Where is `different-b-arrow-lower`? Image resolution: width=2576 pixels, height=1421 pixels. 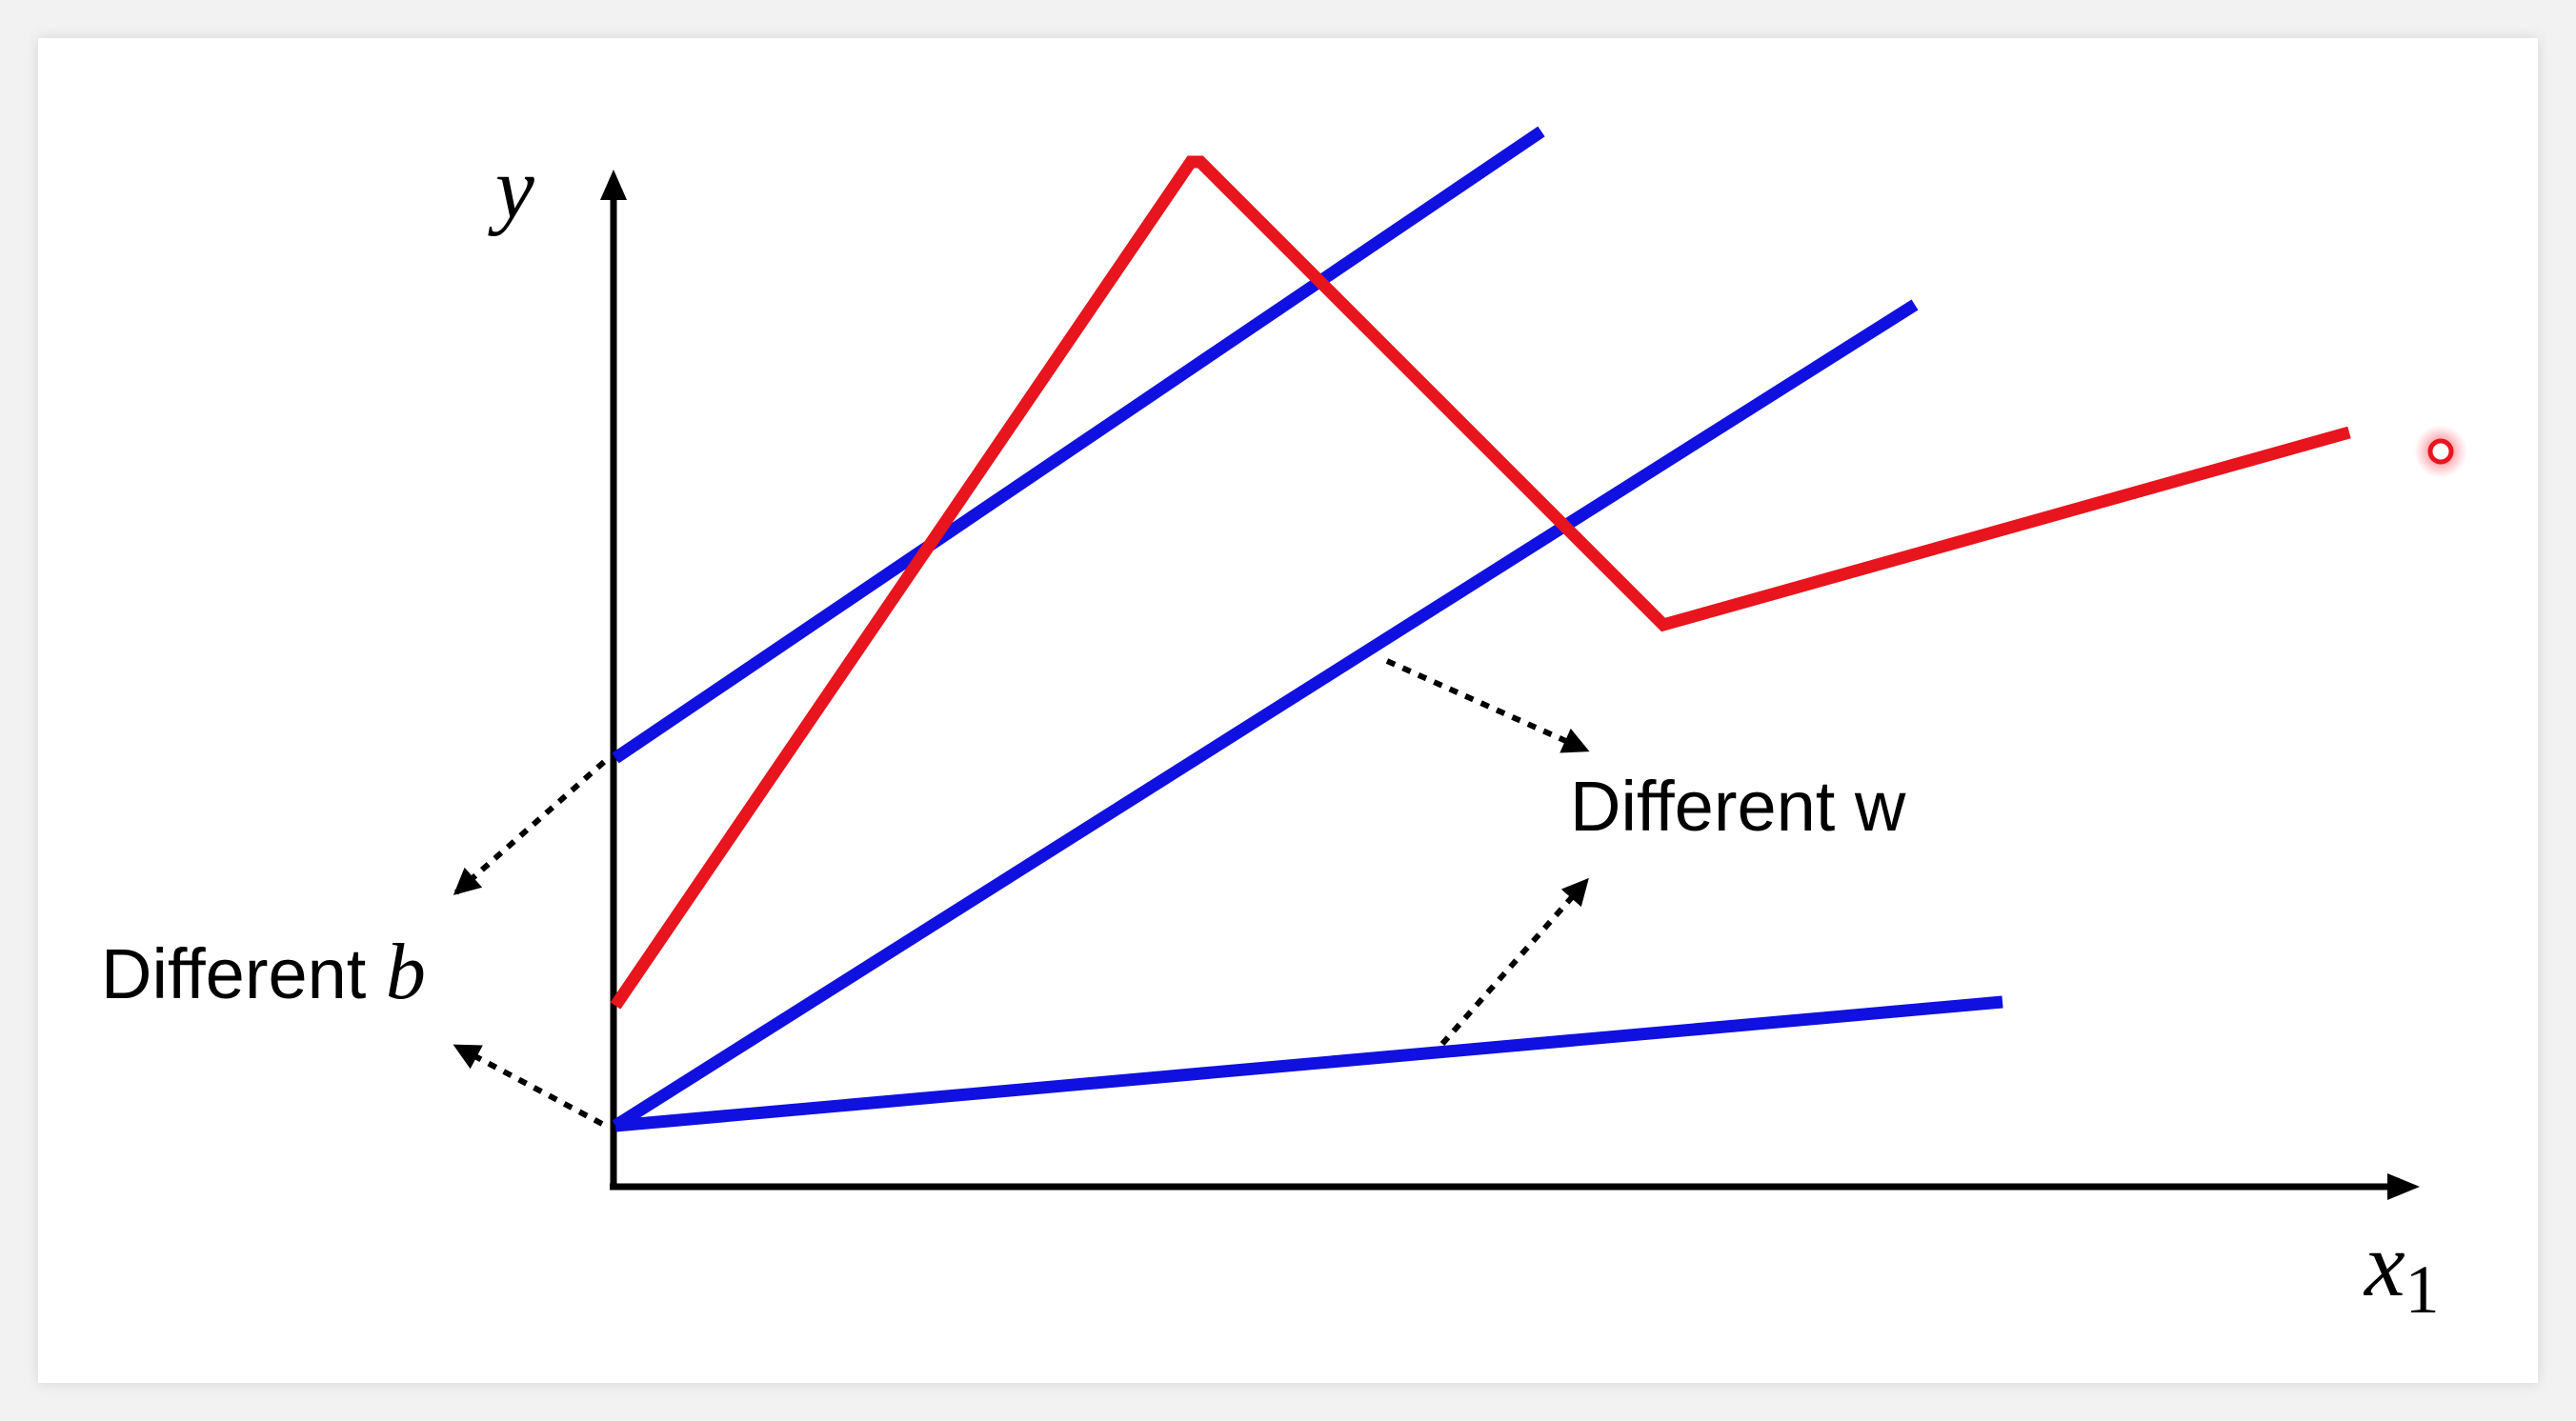 different-b-arrow-lower is located at coordinates (529, 1085).